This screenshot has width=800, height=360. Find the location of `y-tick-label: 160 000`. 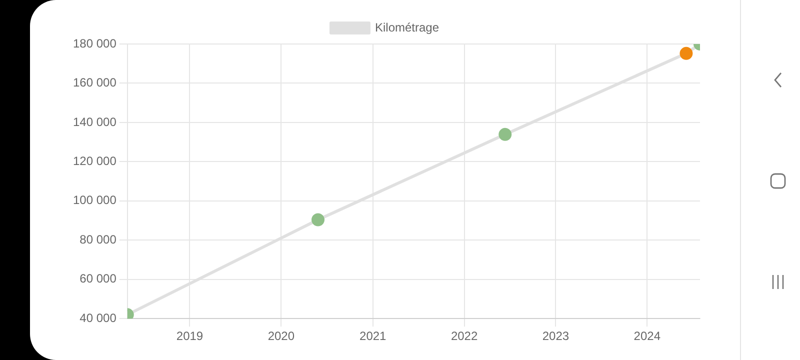

y-tick-label: 160 000 is located at coordinates (94, 83).